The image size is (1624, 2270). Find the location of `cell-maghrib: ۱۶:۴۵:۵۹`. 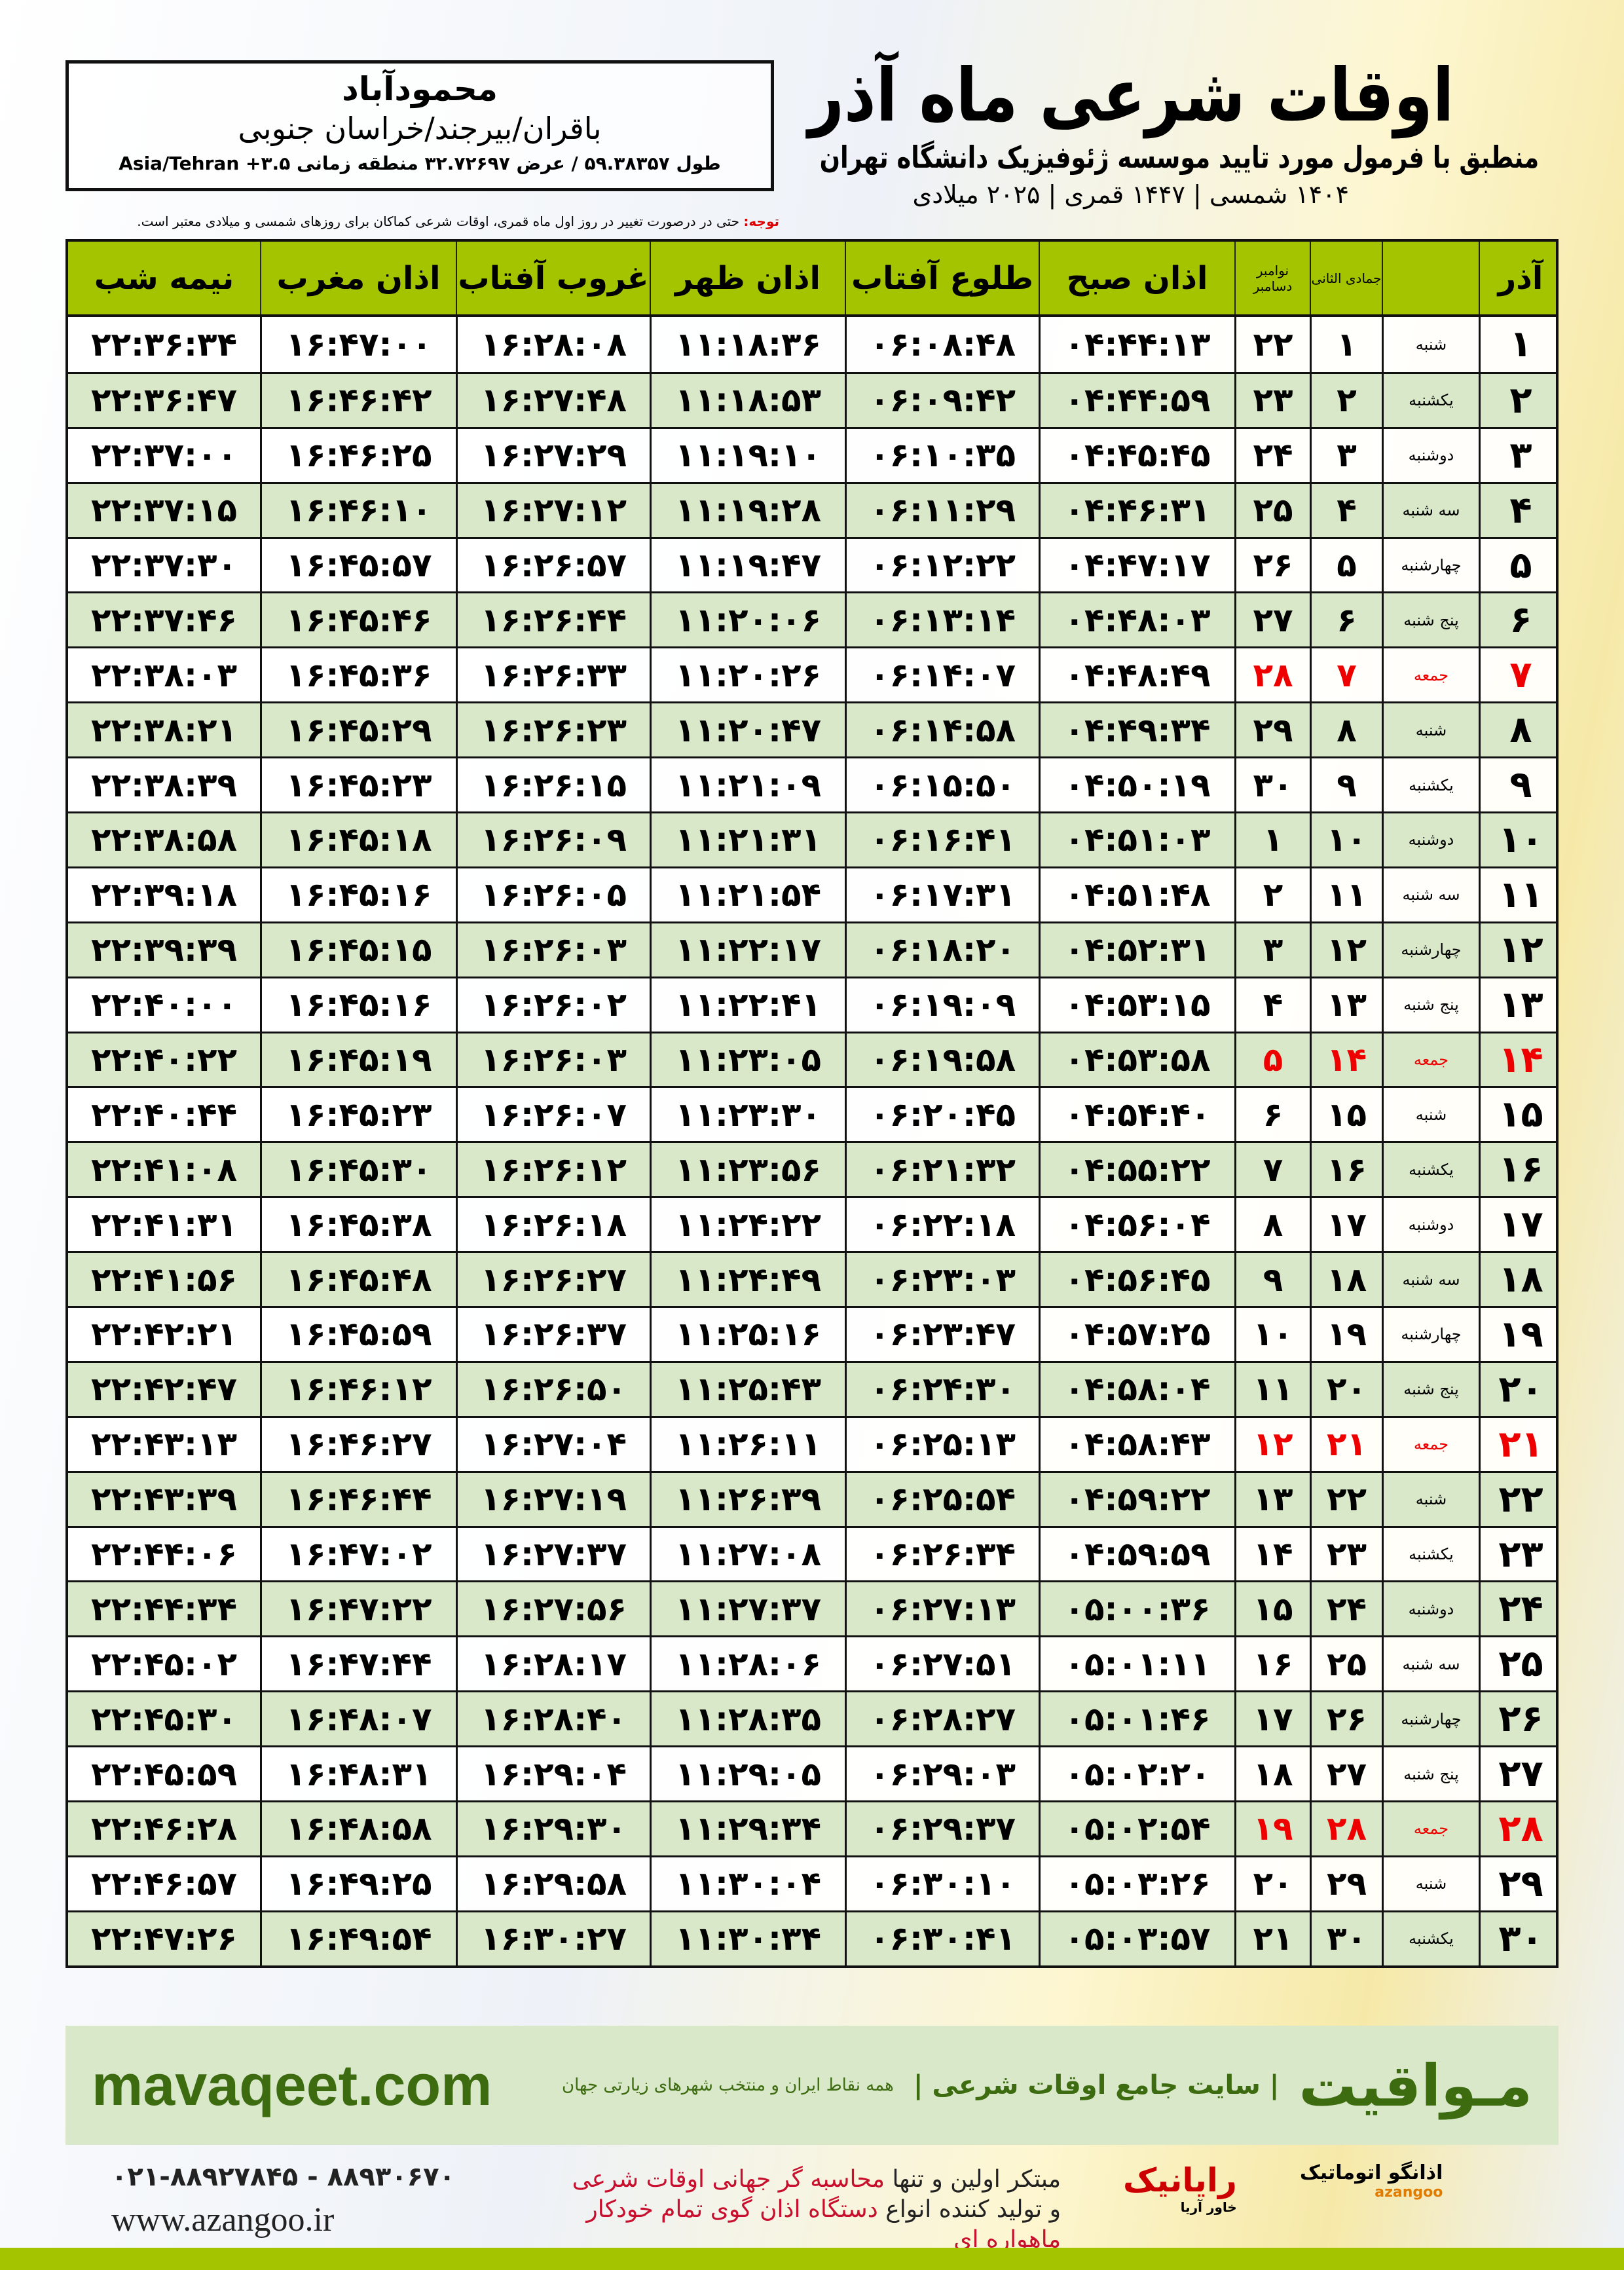

cell-maghrib: ۱۶:۴۵:۵۹ is located at coordinates (358, 1334).